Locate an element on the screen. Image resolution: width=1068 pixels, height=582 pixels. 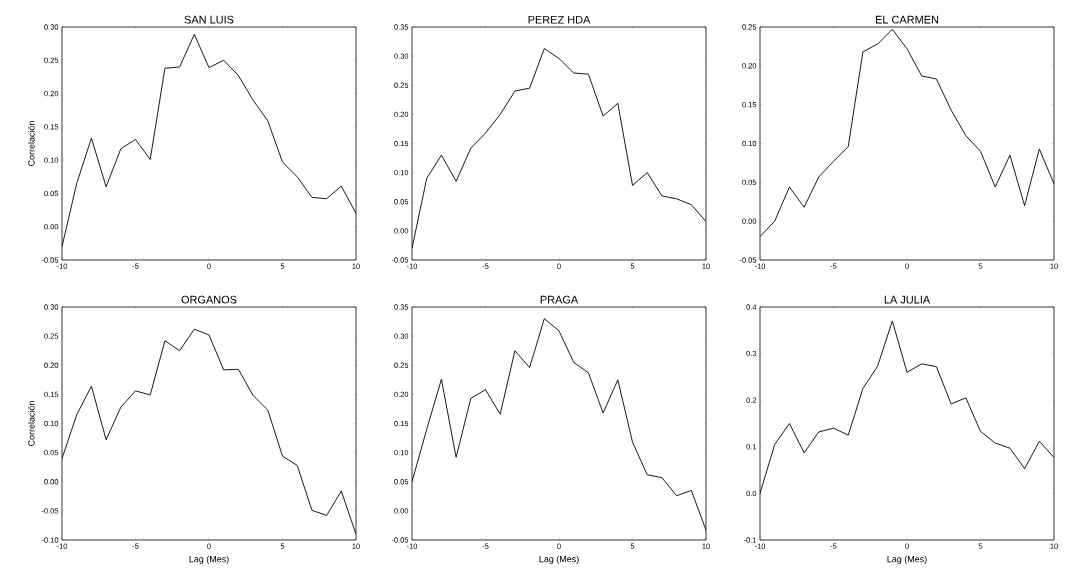
chart-title: SAN LUIS is located at coordinates (209, 19).